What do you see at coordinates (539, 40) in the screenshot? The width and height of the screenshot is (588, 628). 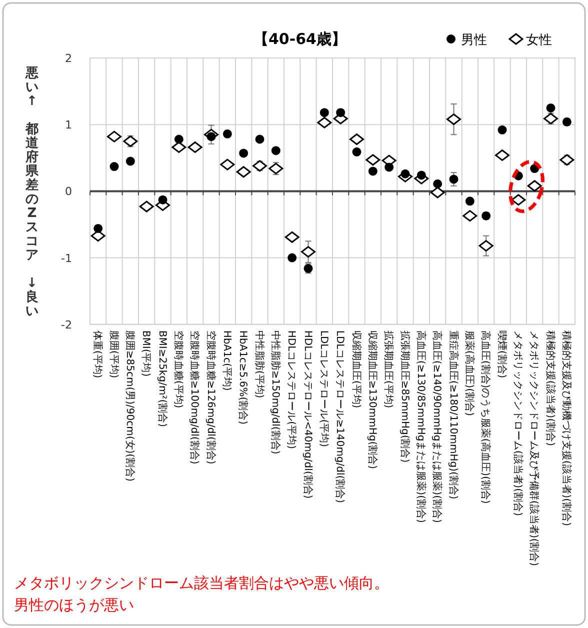 I see `legend-label: 女性` at bounding box center [539, 40].